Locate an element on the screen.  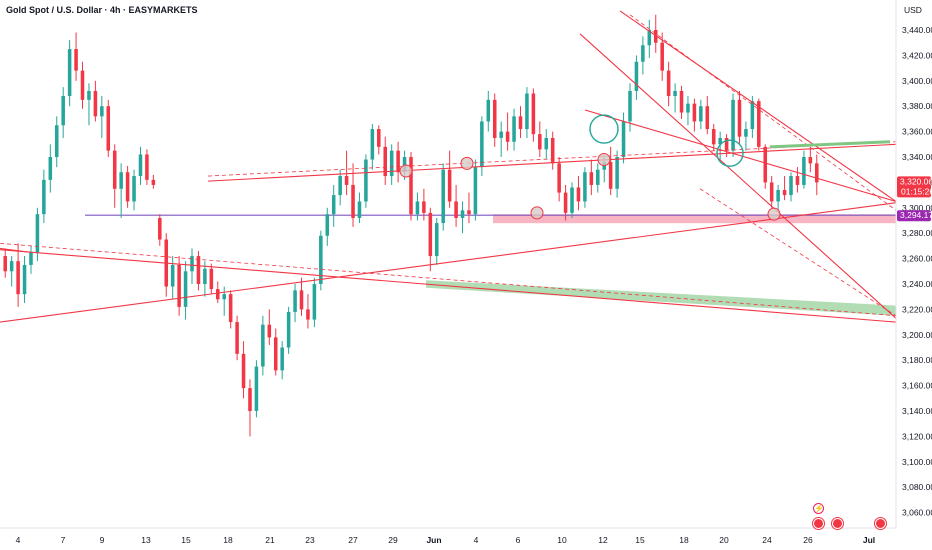
time-tick-label: 29 is located at coordinates (393, 540).